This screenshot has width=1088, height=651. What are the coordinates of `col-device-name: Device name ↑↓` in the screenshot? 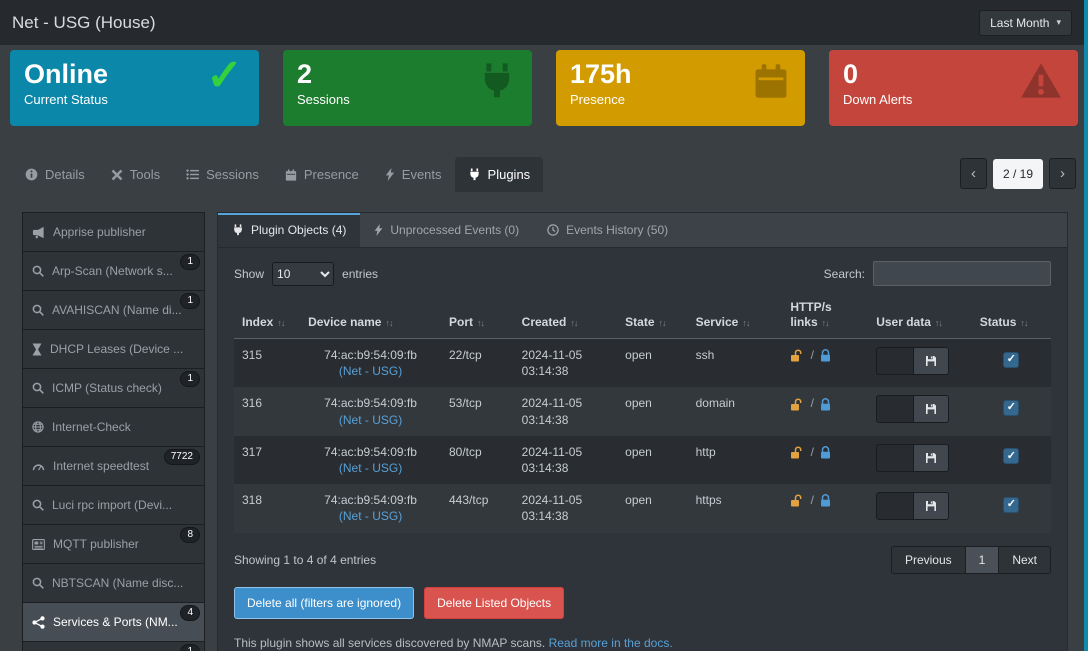 It's located at (370, 317).